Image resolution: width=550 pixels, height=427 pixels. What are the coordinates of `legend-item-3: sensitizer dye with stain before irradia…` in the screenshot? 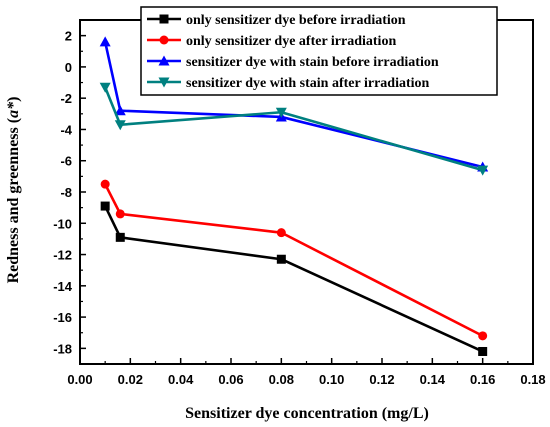 It's located at (293, 62).